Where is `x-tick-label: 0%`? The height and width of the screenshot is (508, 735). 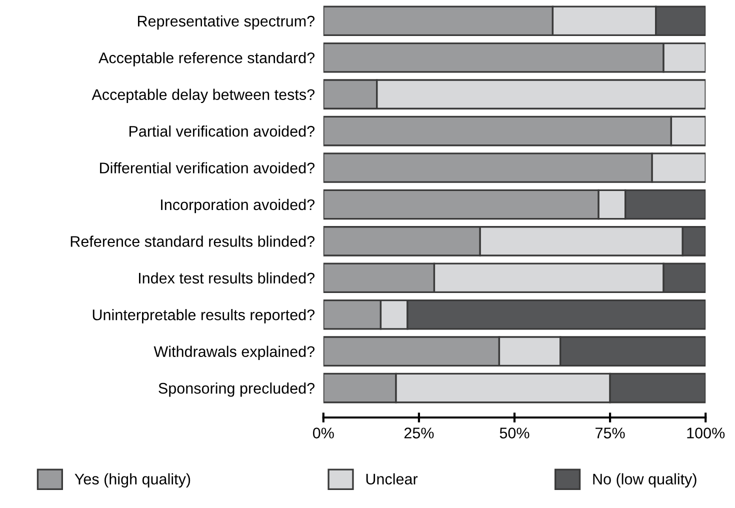 x-tick-label: 0% is located at coordinates (323, 433).